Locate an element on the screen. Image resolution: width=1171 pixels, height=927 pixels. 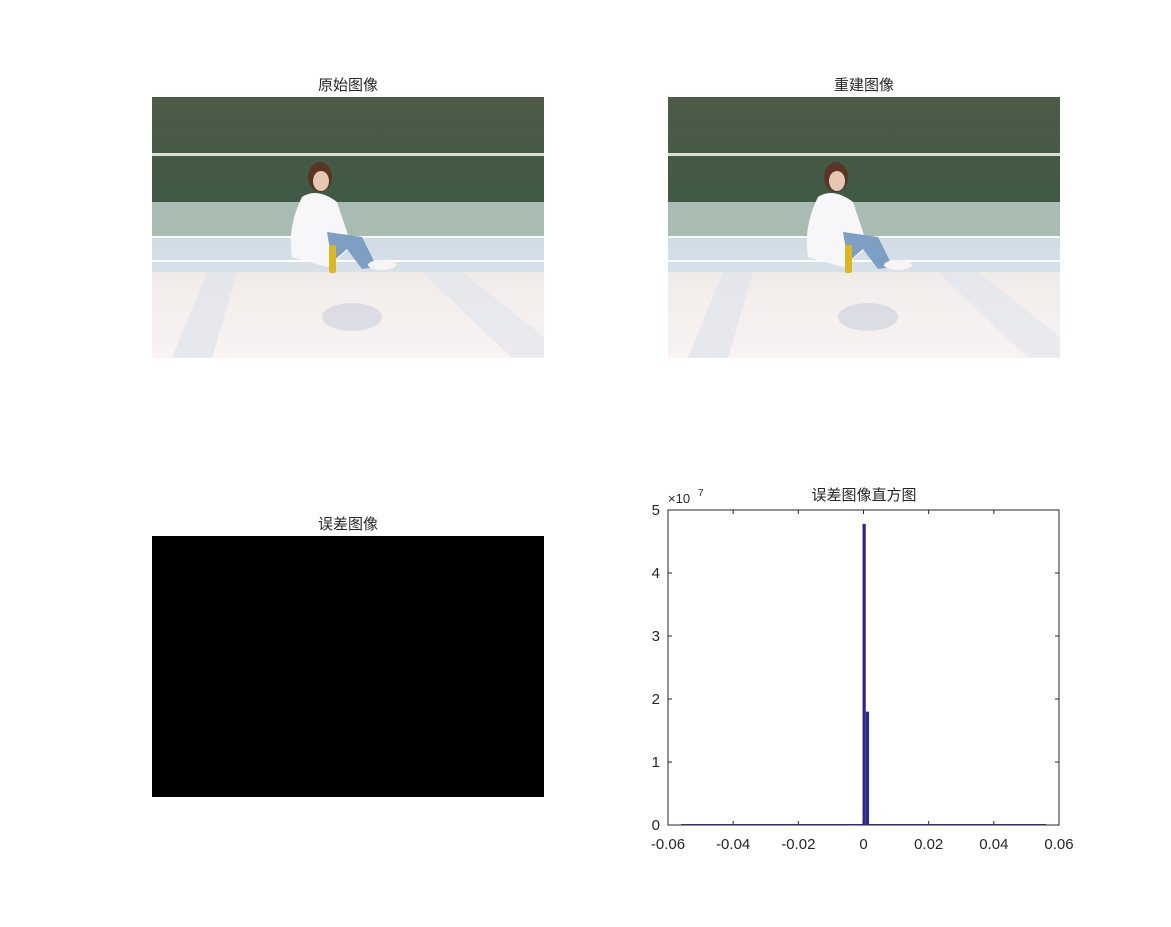
y-exponent-base: ×10 is located at coordinates (679, 498).